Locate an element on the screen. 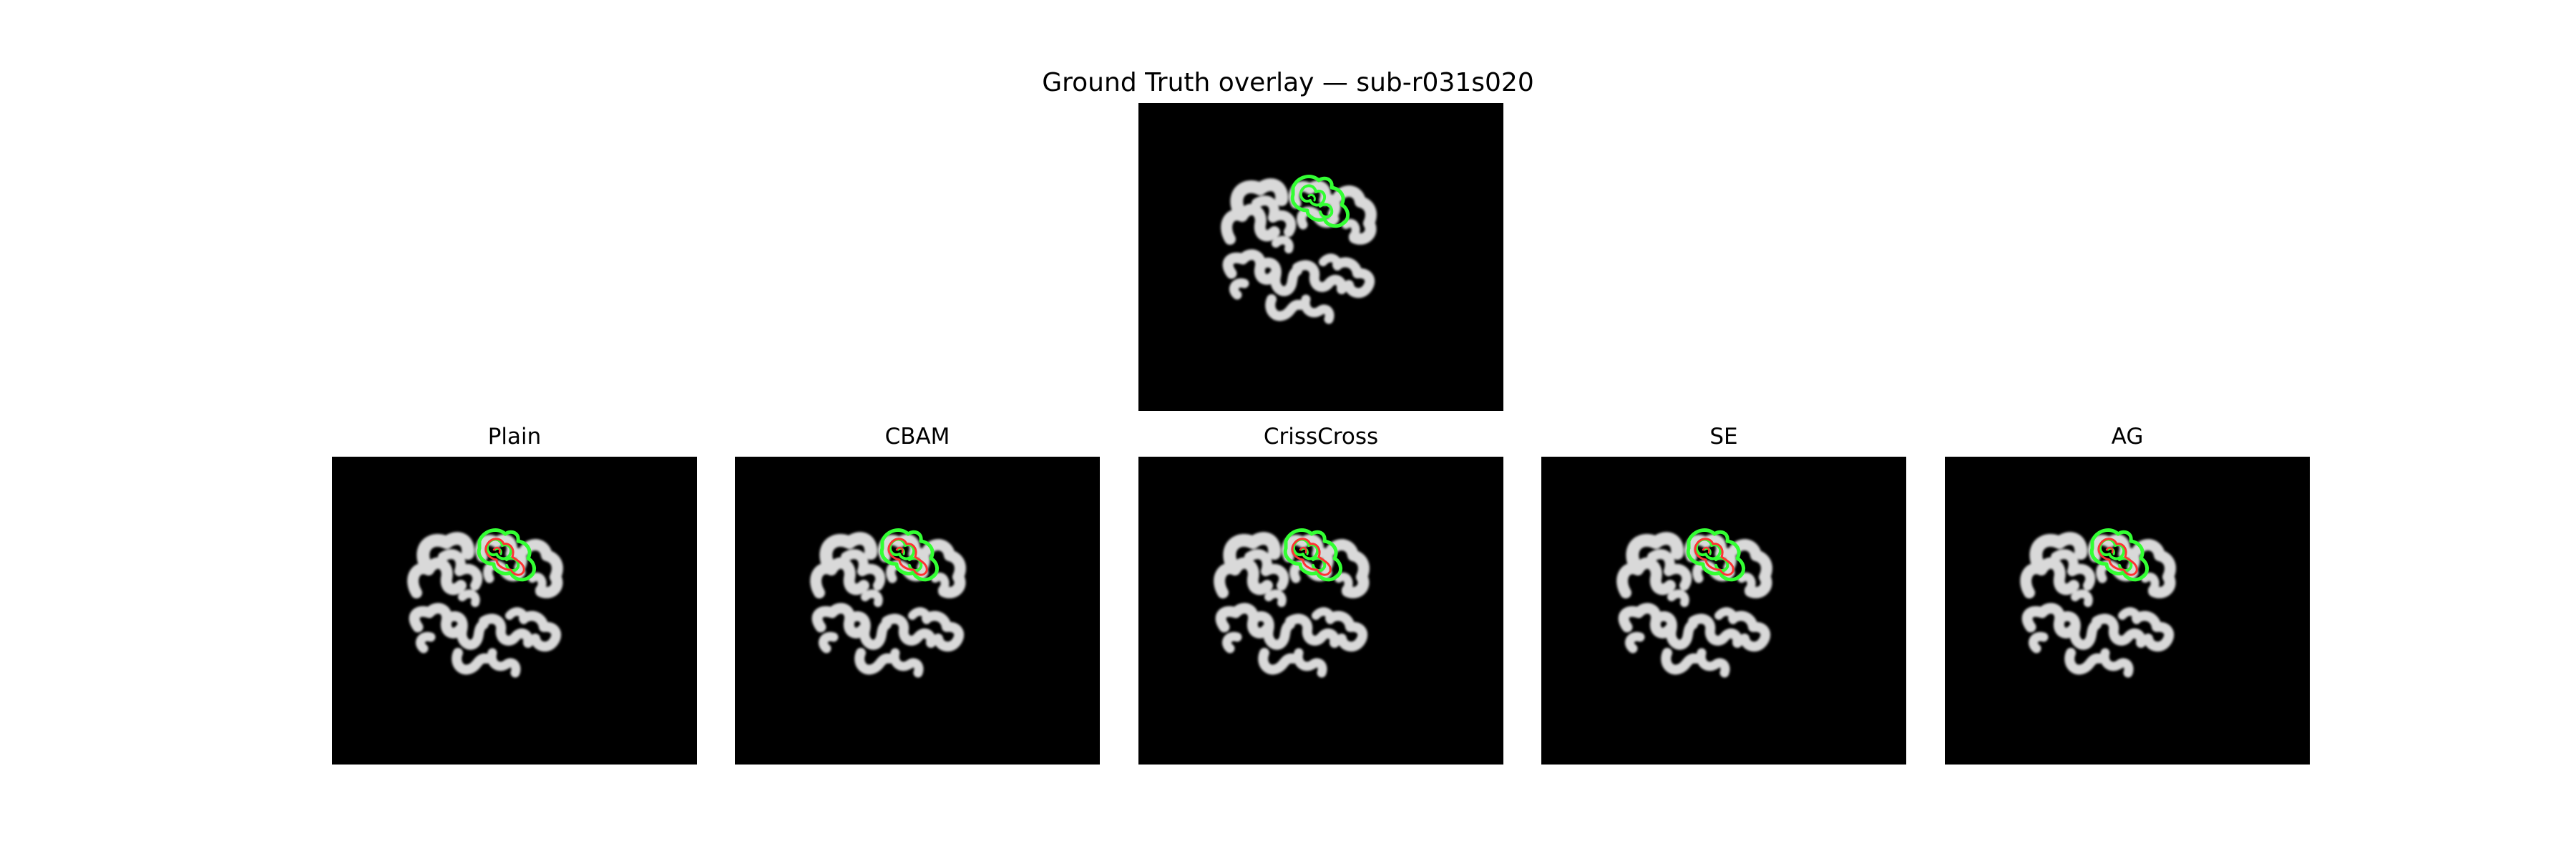 Image resolution: width=2576 pixels, height=859 pixels. crisscross-panel is located at coordinates (1320, 611).